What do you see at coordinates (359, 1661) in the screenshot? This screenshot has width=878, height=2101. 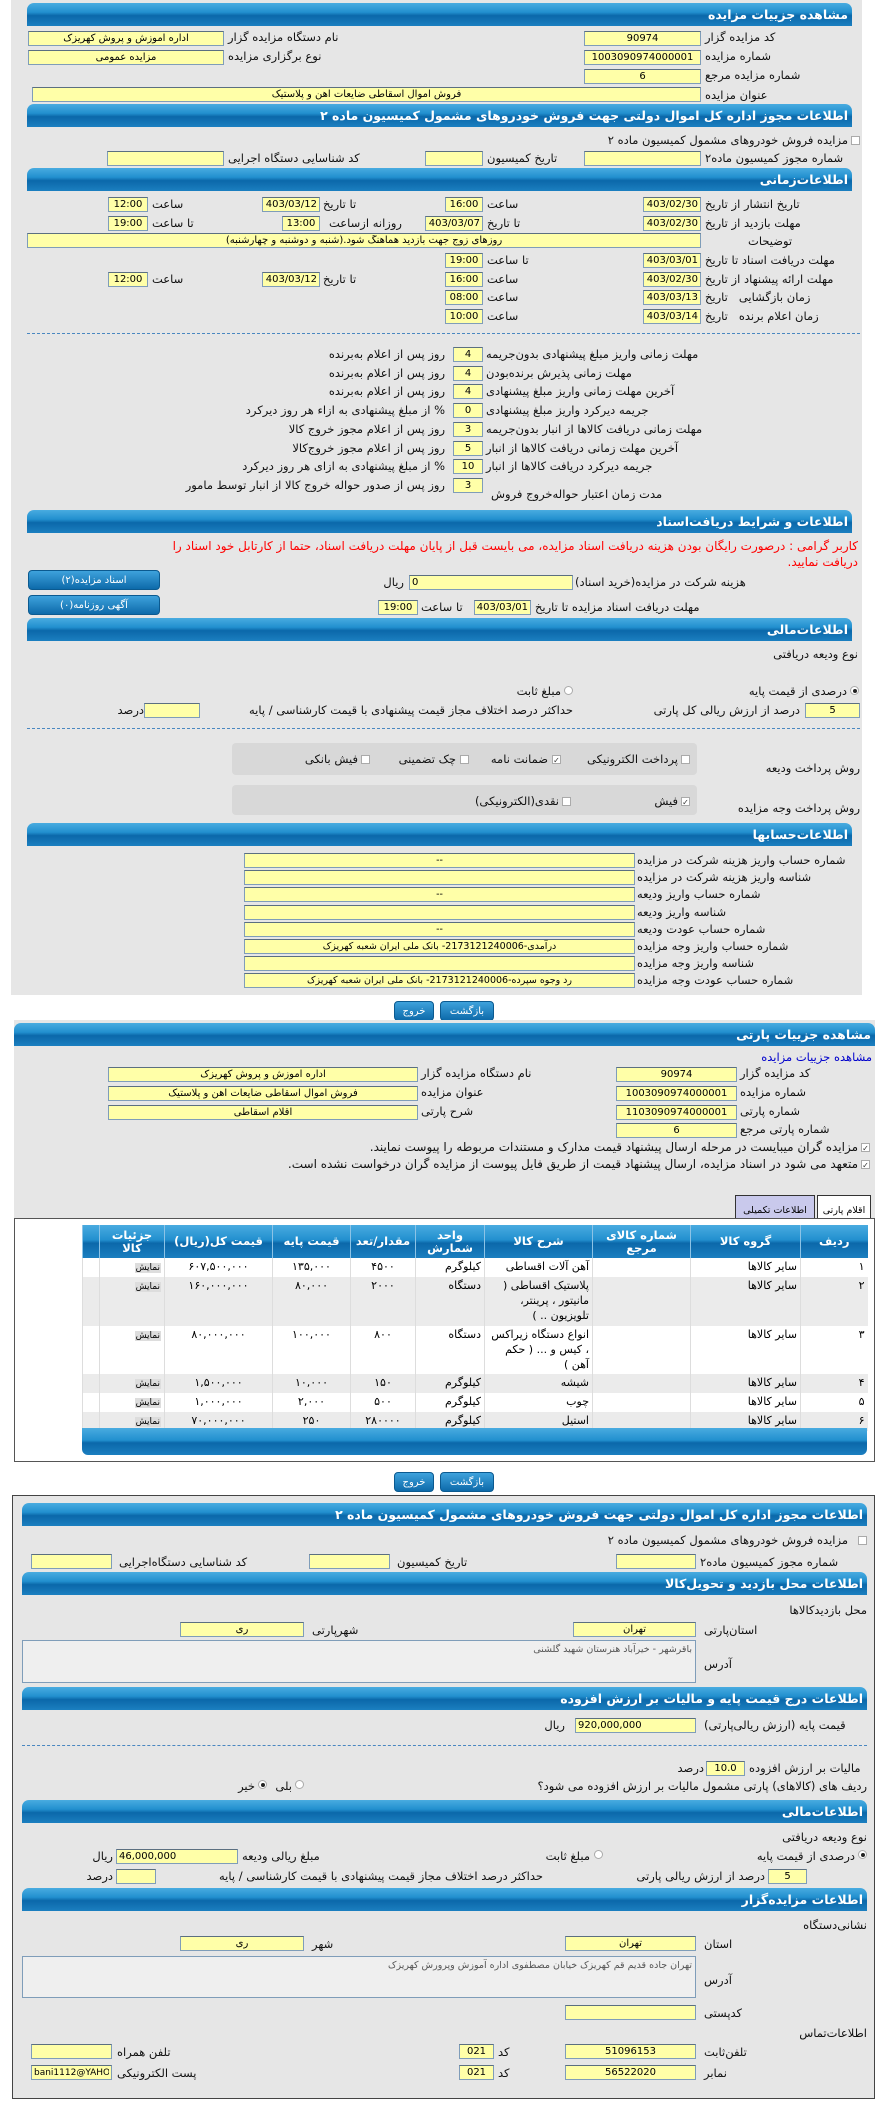 I see `visit-address-field: باقرشهر - خیرآباد هنرستان شهید گلشنی` at bounding box center [359, 1661].